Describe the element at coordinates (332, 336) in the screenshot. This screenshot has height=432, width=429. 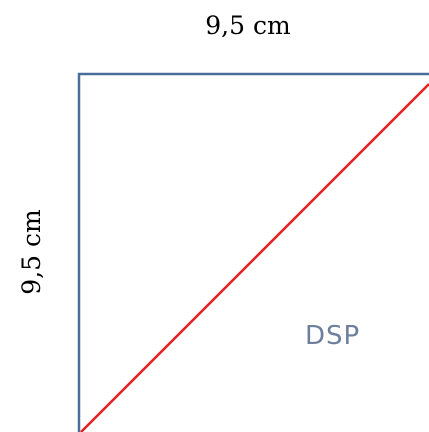
I see `figure-label: DSP` at that location.